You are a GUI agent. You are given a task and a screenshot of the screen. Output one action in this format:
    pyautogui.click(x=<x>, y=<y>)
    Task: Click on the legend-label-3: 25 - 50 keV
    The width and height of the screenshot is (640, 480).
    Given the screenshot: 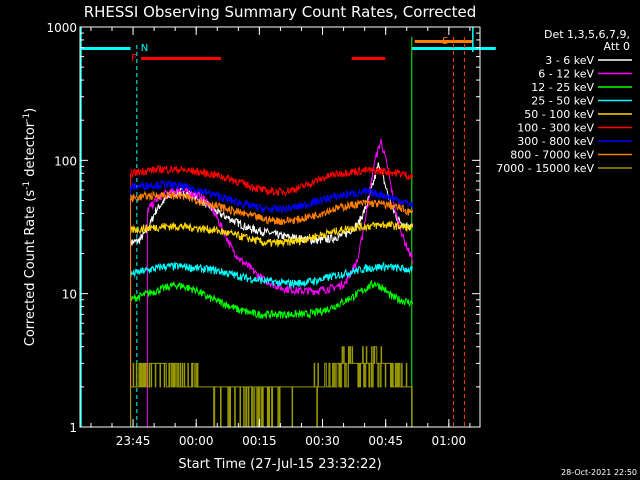 What is the action you would take?
    pyautogui.click(x=562, y=101)
    